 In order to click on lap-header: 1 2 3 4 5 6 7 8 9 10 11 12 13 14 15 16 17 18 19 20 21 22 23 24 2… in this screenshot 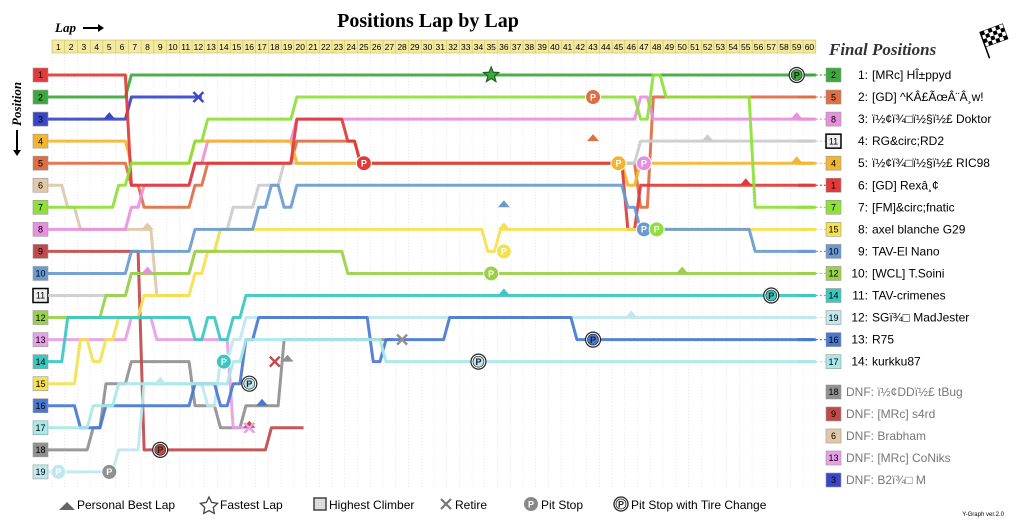, I will do `click(434, 46)`.